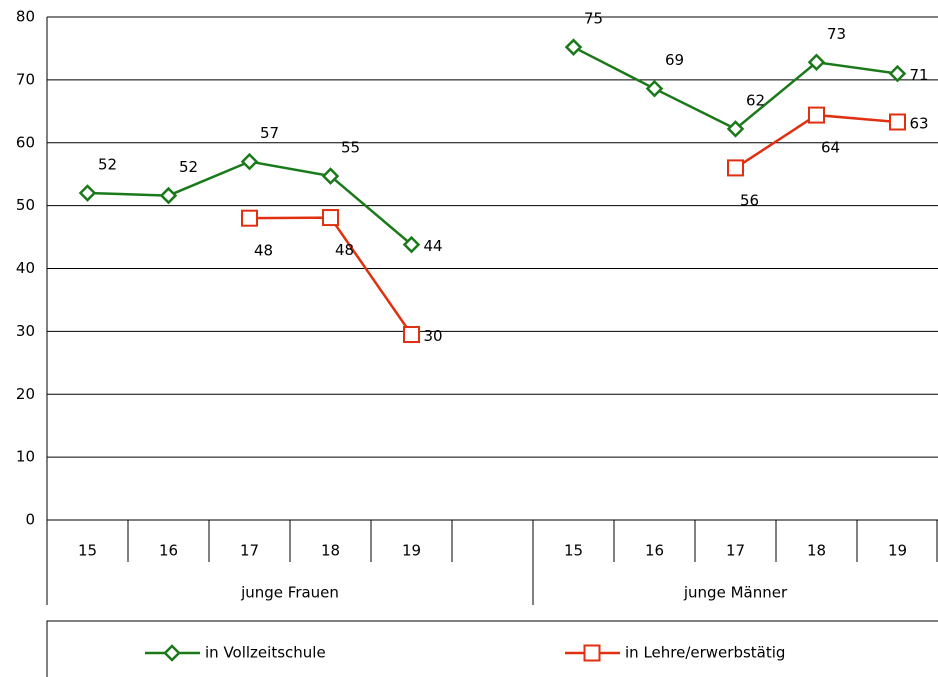  Describe the element at coordinates (433, 246) in the screenshot. I see `data-label: 44` at that location.